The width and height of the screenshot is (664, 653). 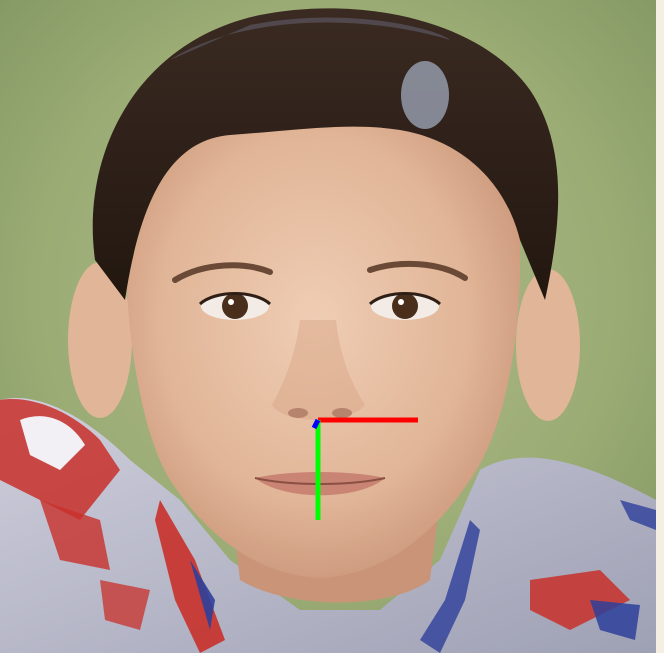 I want to click on left-eye, so click(x=235, y=306).